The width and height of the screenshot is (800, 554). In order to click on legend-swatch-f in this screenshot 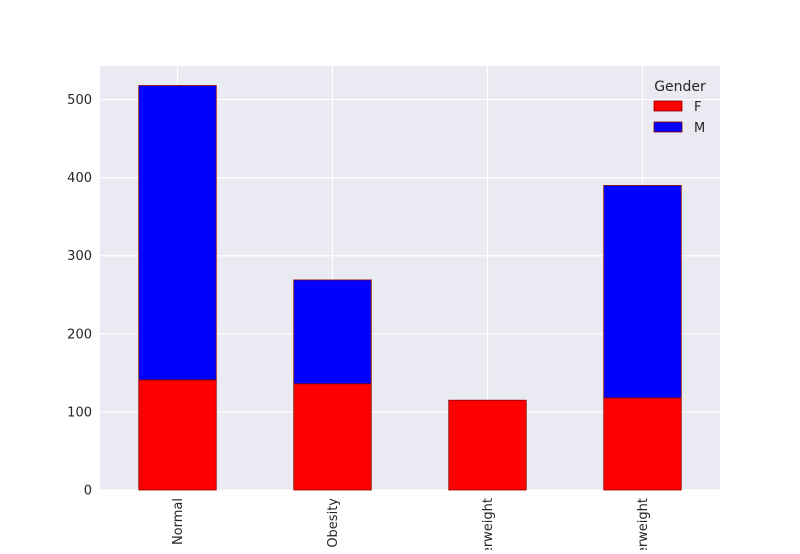, I will do `click(668, 106)`.